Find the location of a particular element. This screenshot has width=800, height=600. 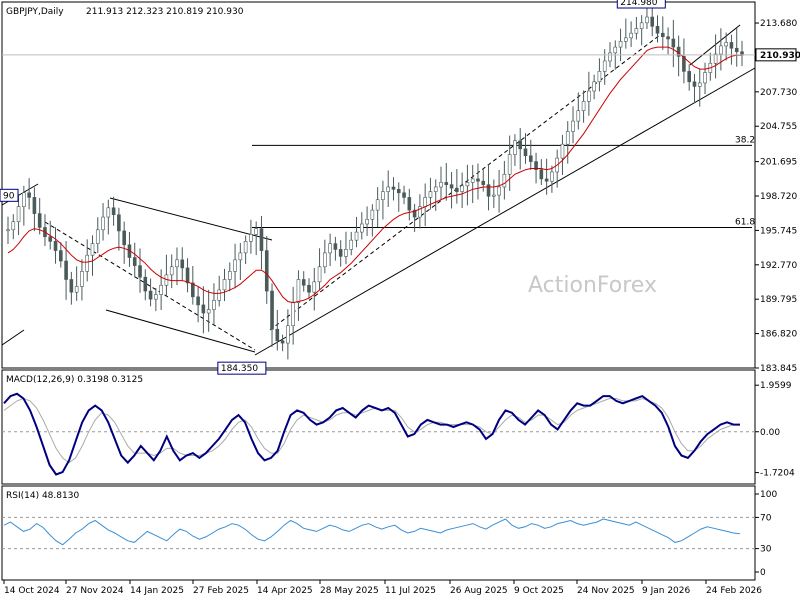

rsi-axis: 100 70 30 0 is located at coordinates (389, 534).